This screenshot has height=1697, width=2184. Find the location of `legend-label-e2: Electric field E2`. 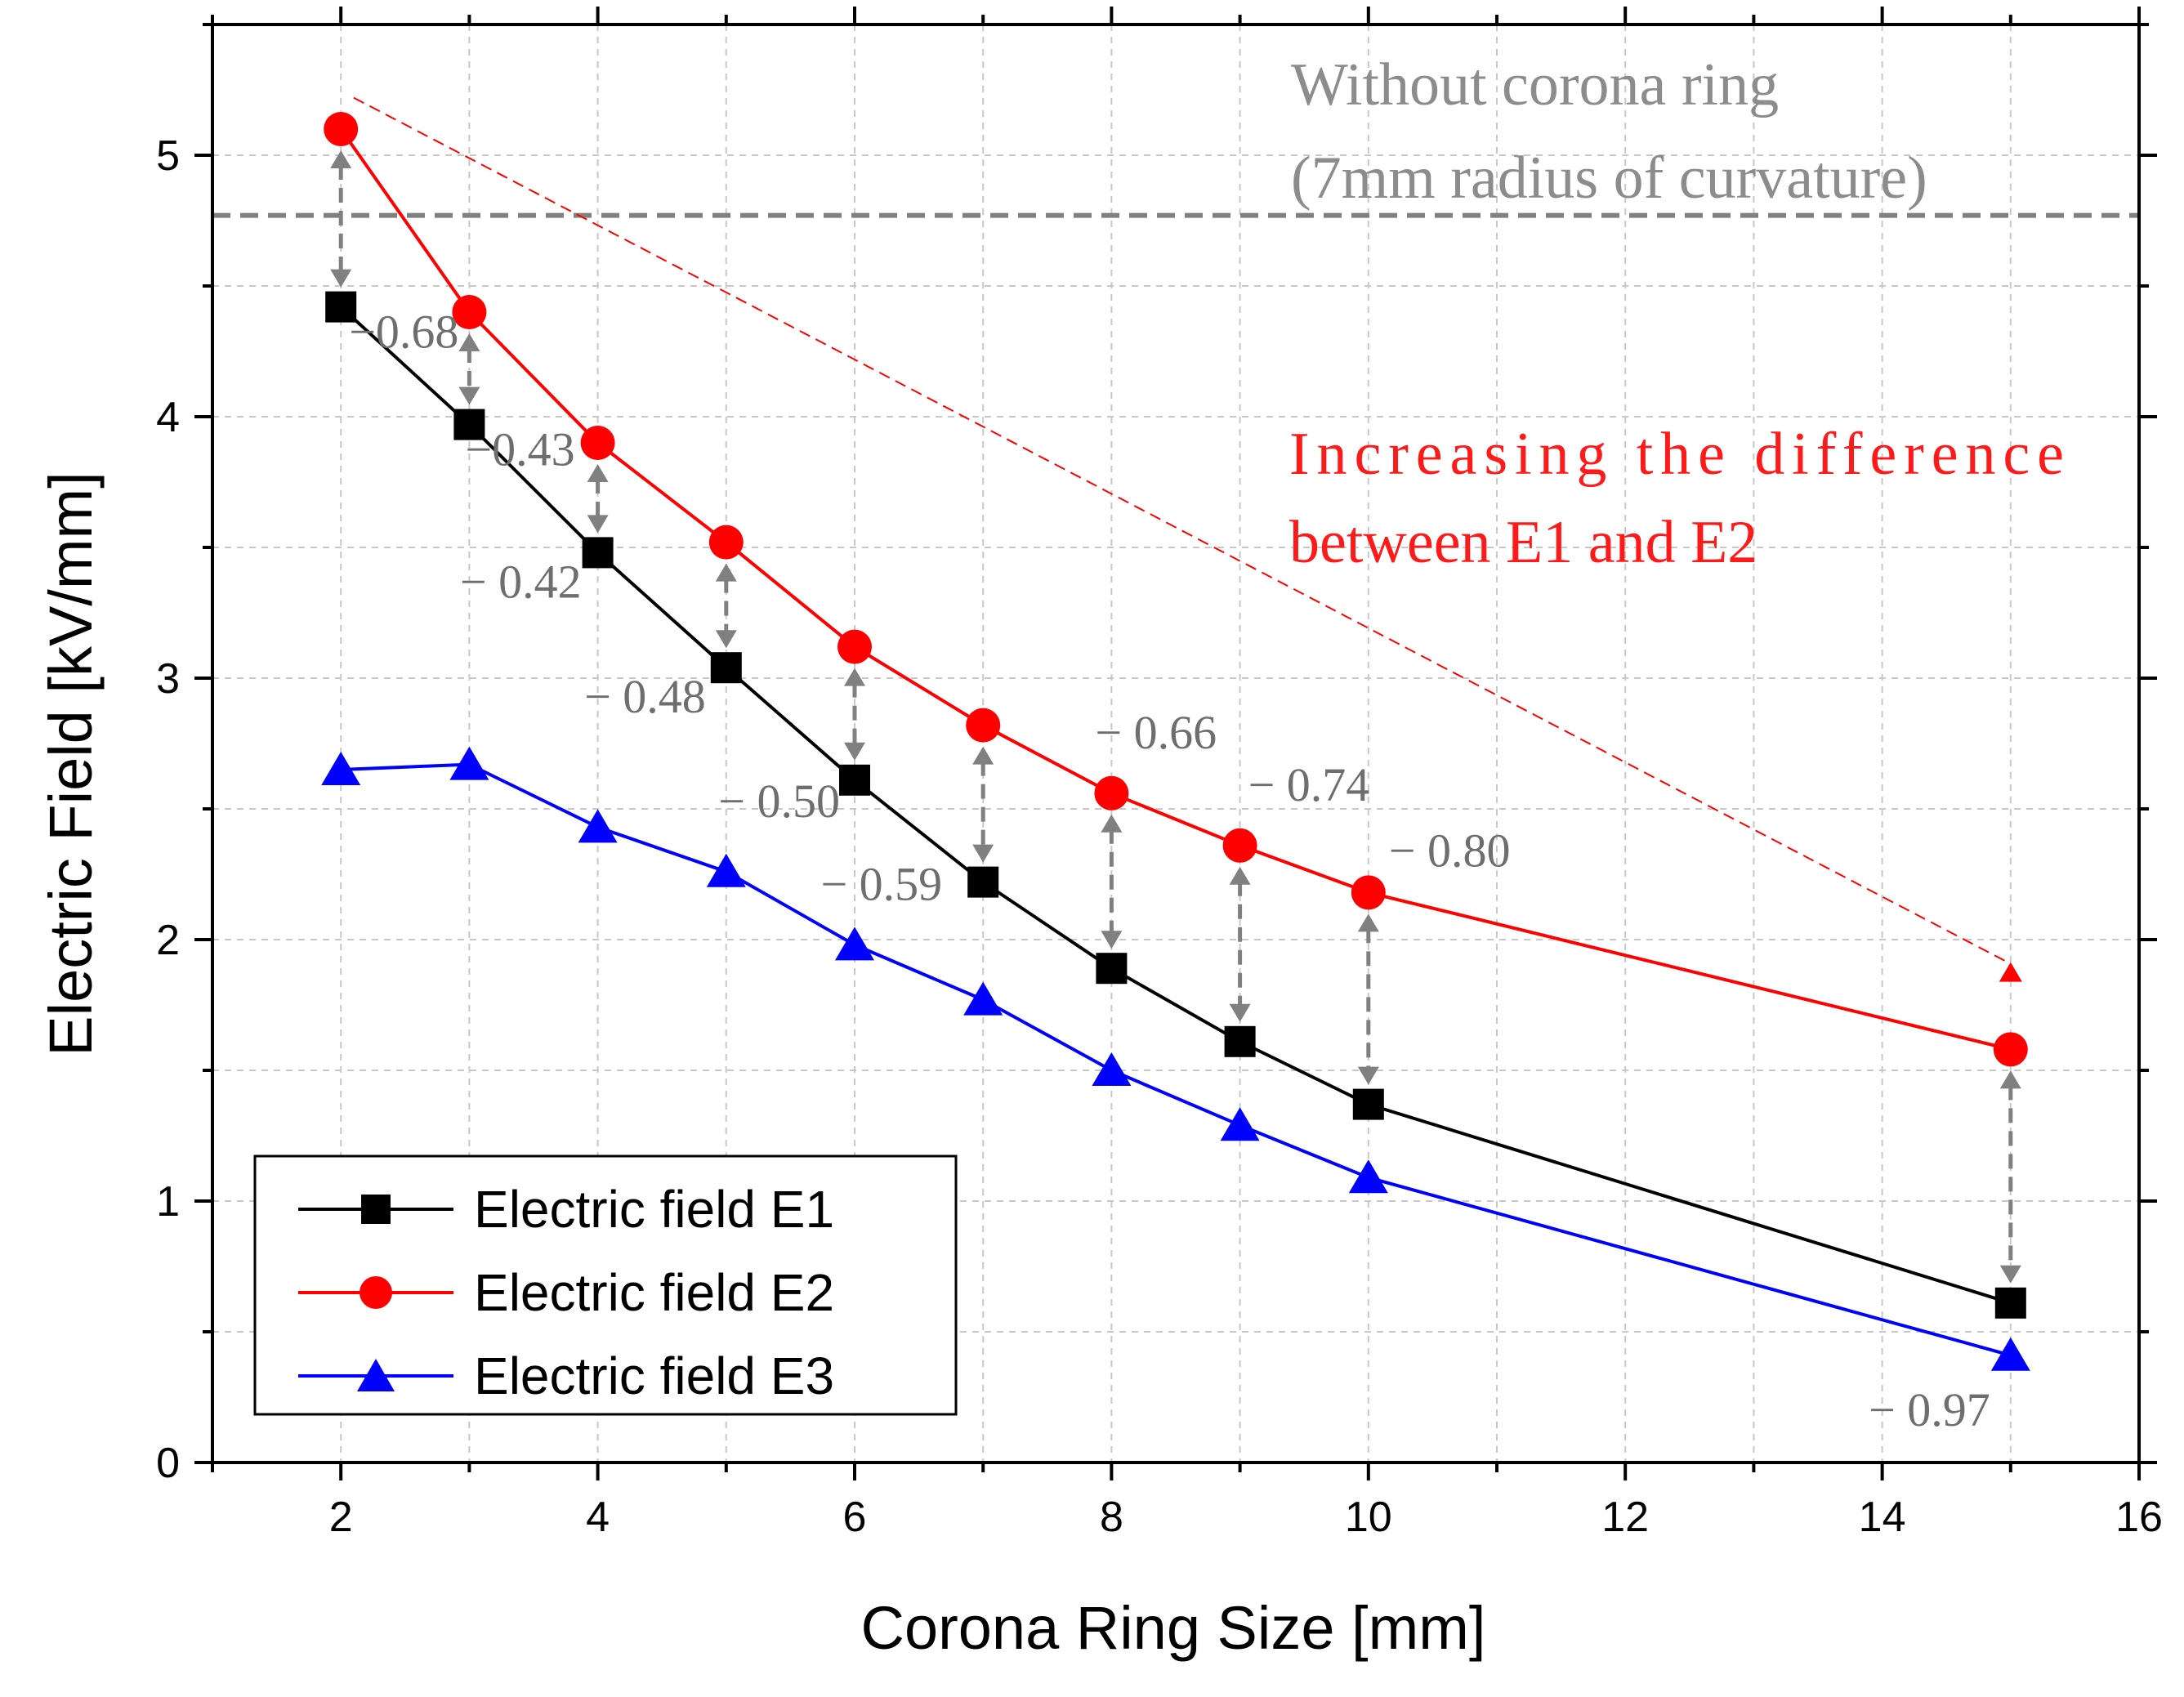

legend-label-e2: Electric field E2 is located at coordinates (654, 1292).